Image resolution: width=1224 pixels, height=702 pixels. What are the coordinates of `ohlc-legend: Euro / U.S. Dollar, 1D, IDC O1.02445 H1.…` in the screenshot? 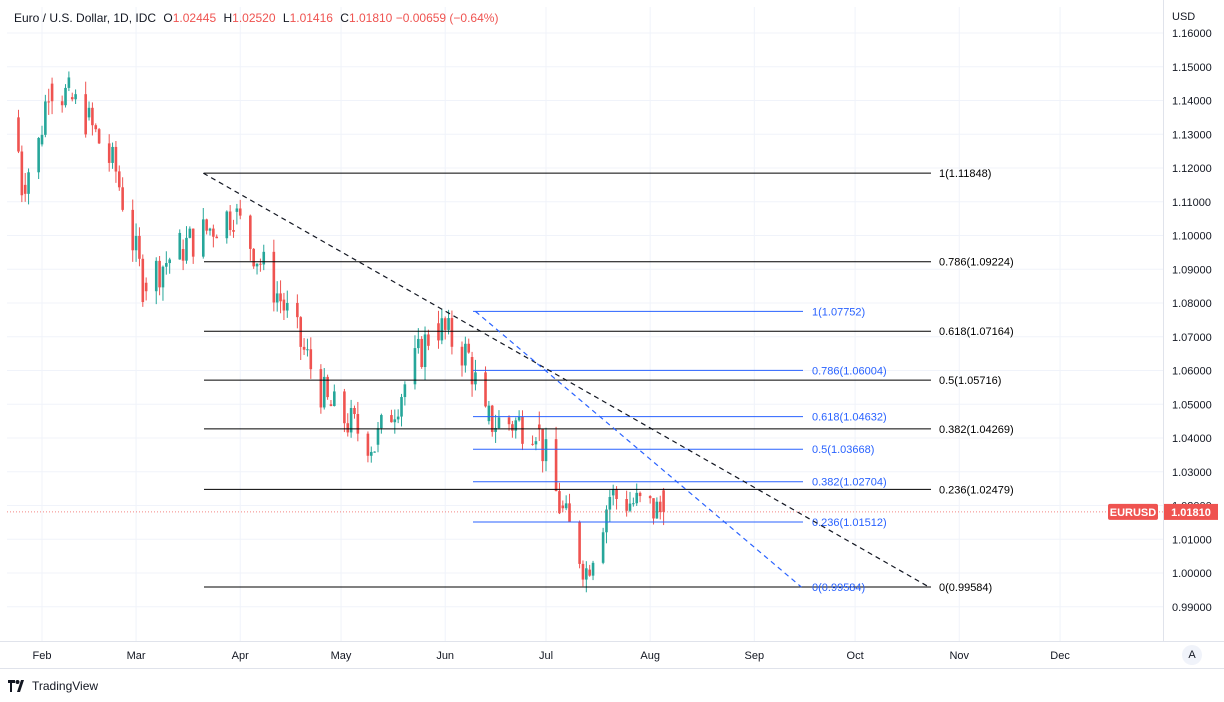 It's located at (256, 18).